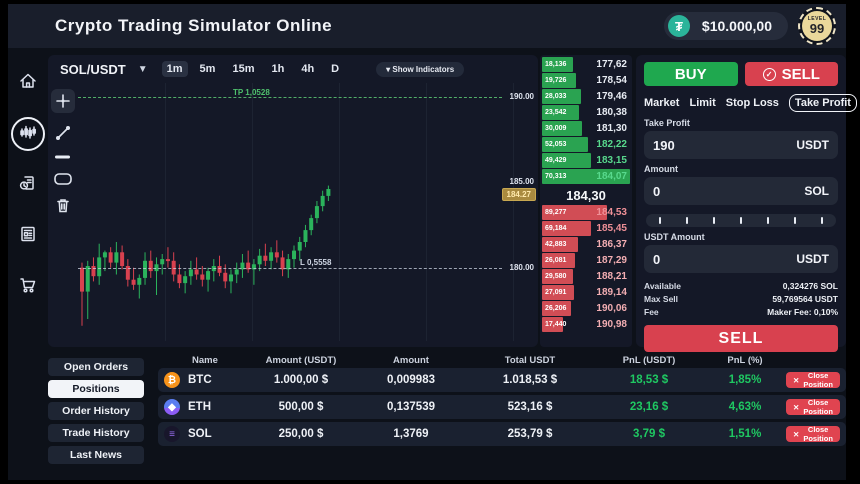  Describe the element at coordinates (335, 69) in the screenshot. I see `timeframe-D: D` at that location.